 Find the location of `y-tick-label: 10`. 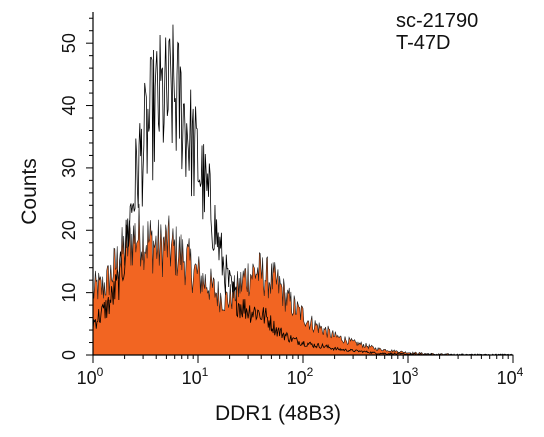

y-tick-label: 10 is located at coordinates (69, 293).